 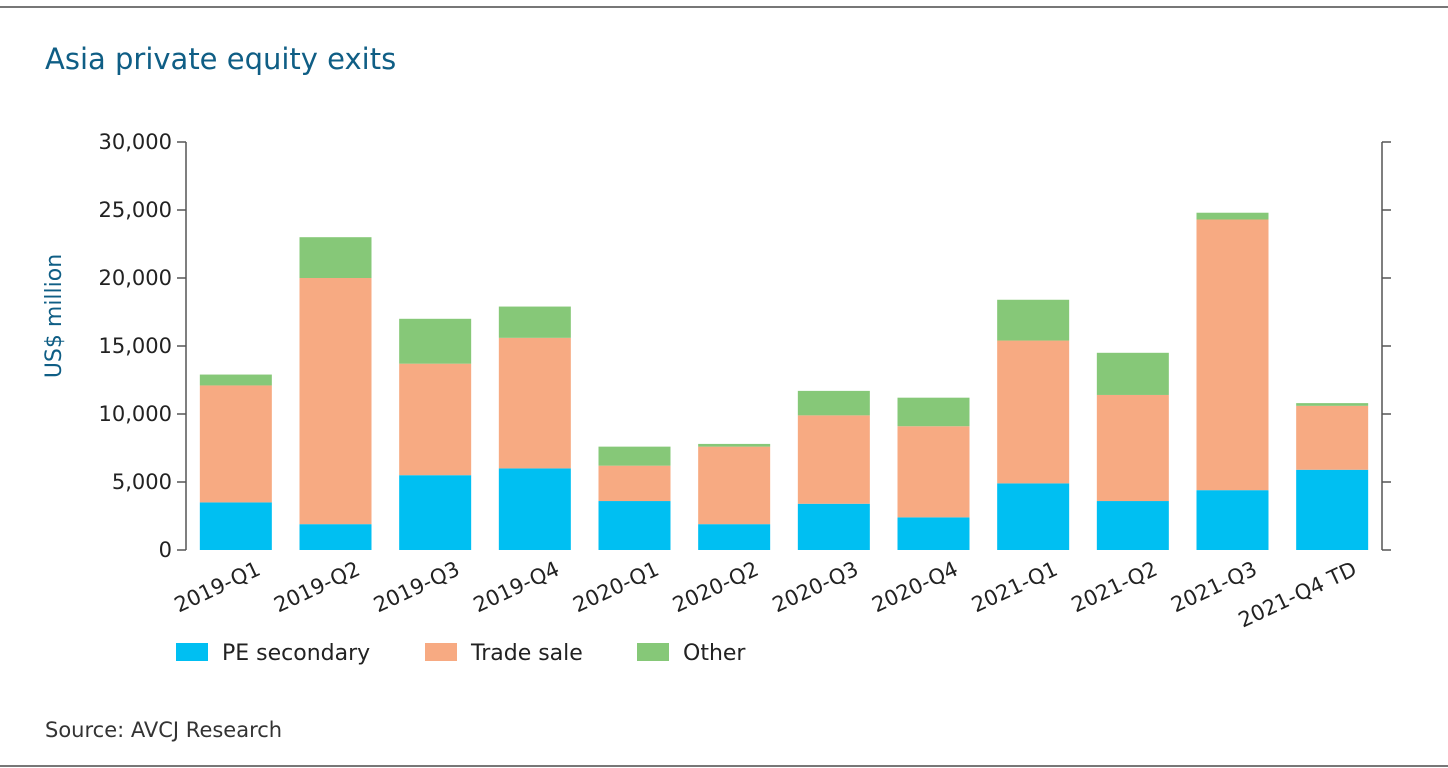 I want to click on y-tick-label: 30,000, so click(x=135, y=142).